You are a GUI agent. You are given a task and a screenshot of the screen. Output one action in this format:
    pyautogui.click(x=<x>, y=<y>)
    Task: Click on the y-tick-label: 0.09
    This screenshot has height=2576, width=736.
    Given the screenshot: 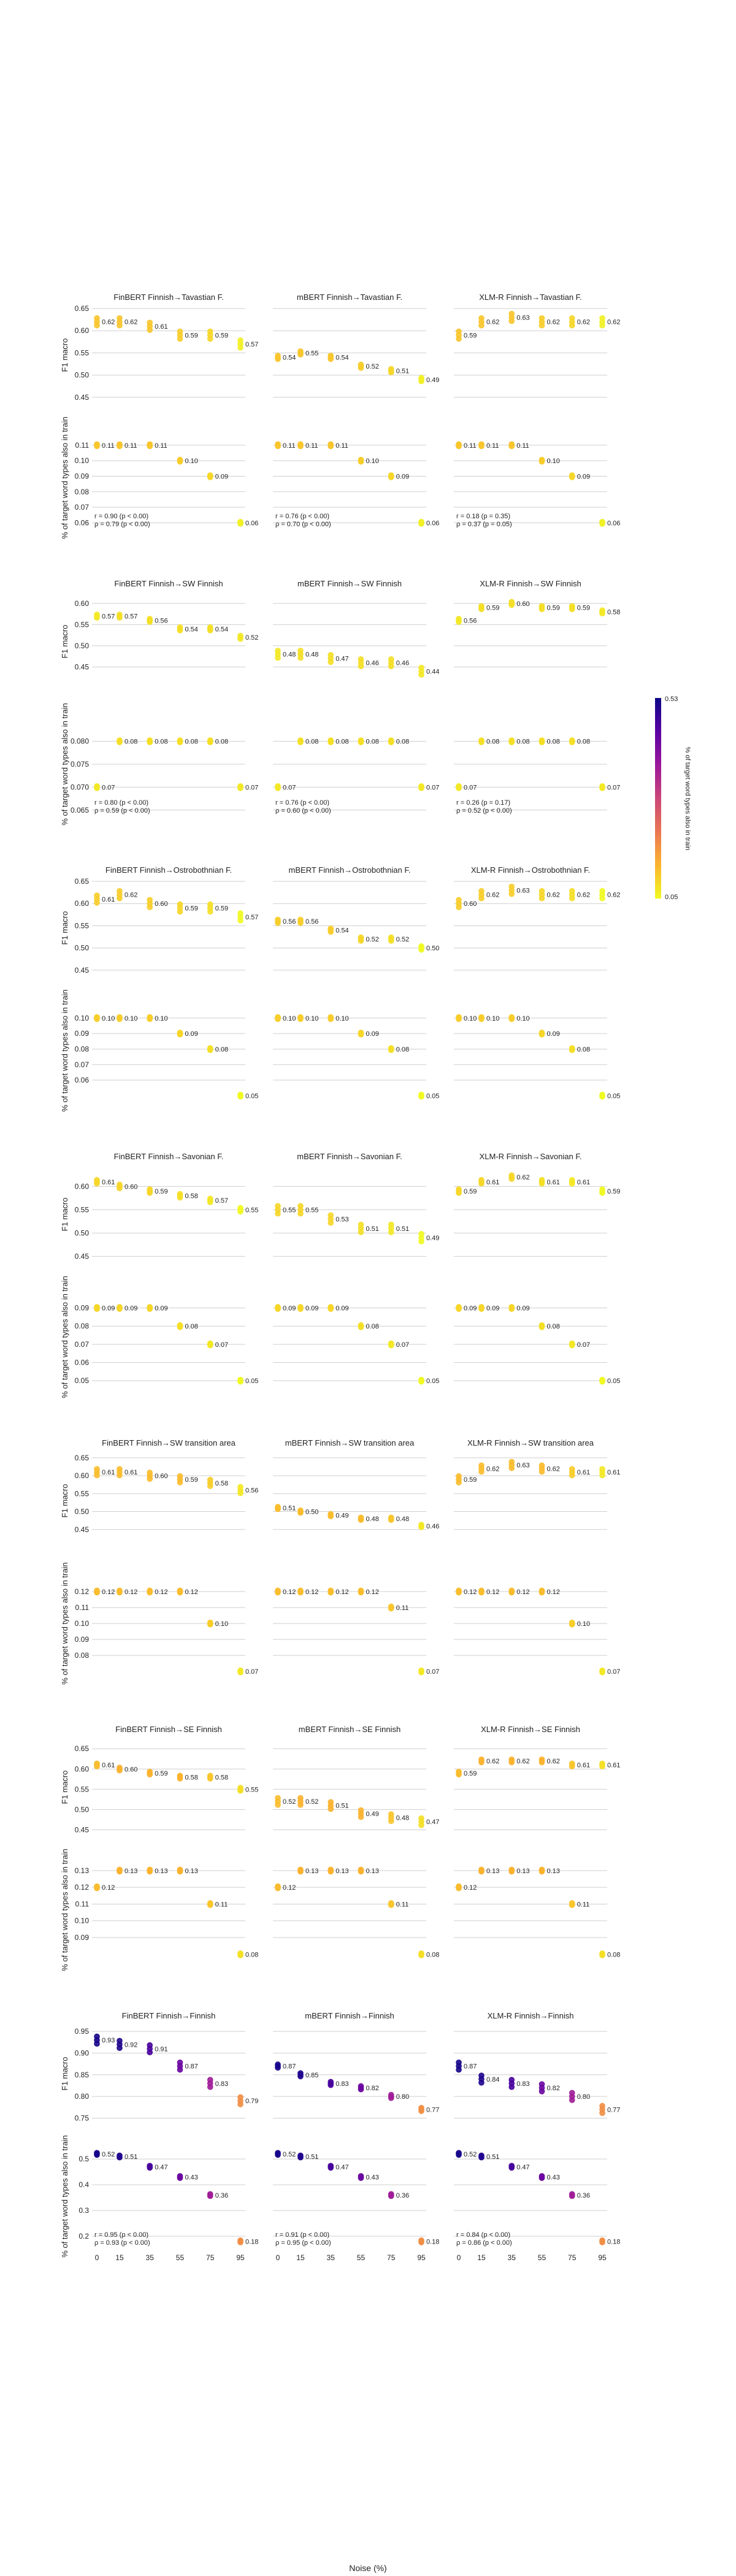 What is the action you would take?
    pyautogui.click(x=82, y=1937)
    